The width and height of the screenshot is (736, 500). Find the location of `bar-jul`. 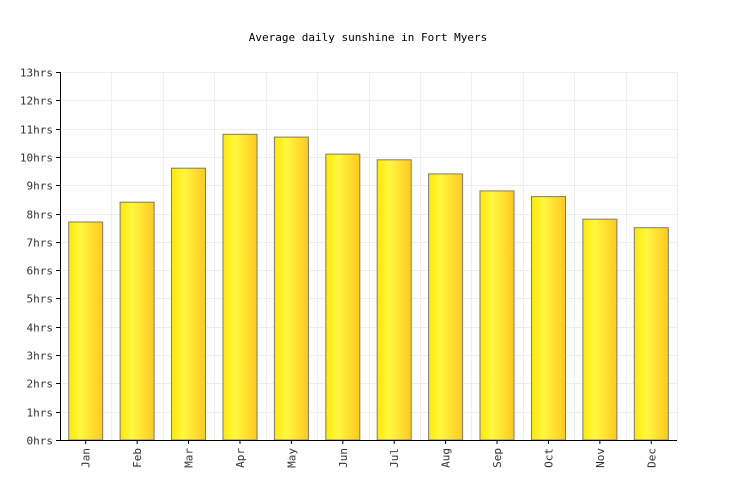

bar-jul is located at coordinates (394, 300).